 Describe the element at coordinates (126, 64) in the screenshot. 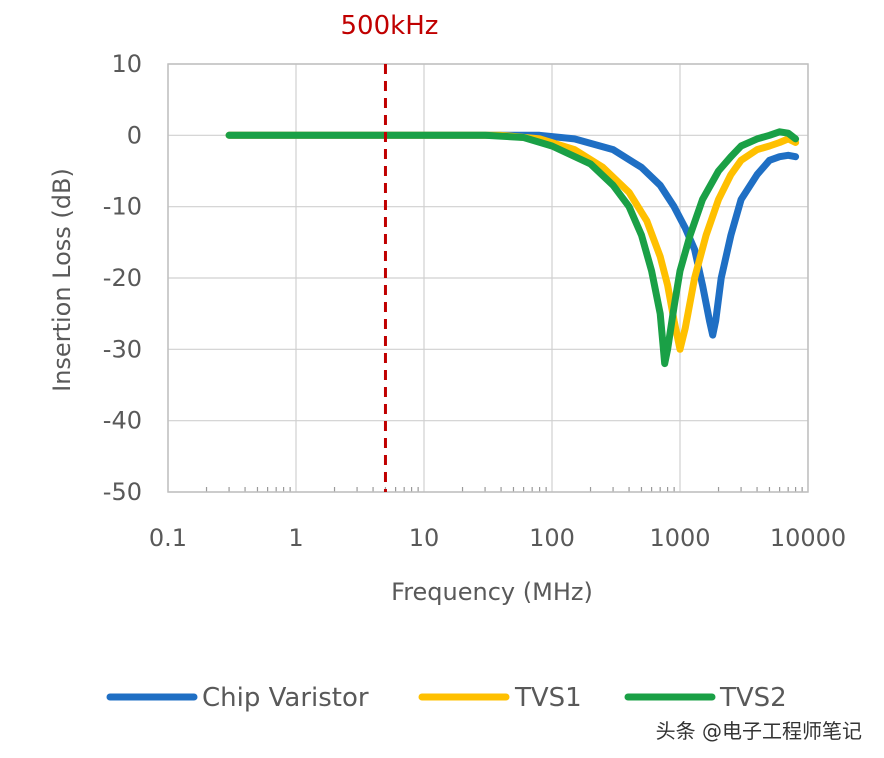

I see `y-tick-label: 10` at that location.